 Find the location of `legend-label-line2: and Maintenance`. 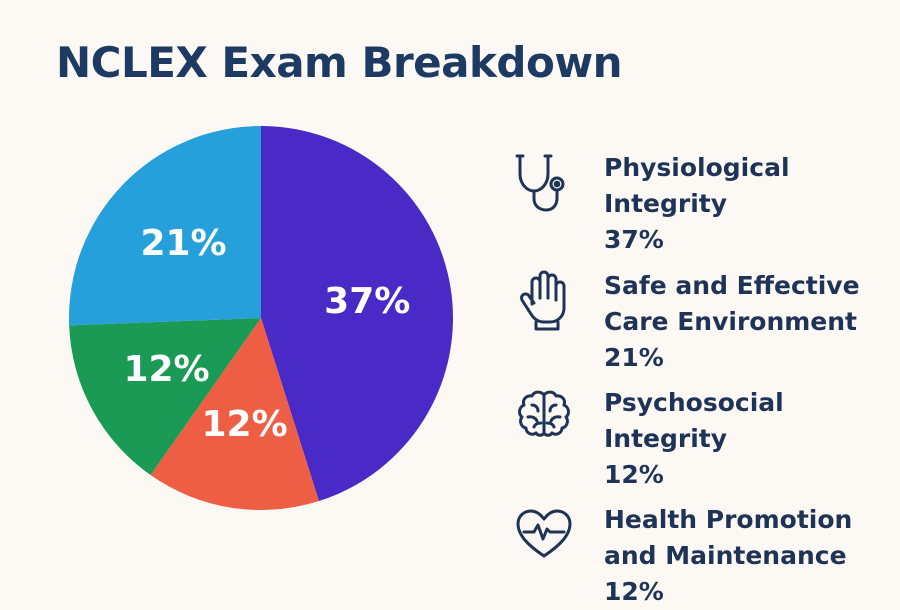

legend-label-line2: and Maintenance is located at coordinates (725, 555).